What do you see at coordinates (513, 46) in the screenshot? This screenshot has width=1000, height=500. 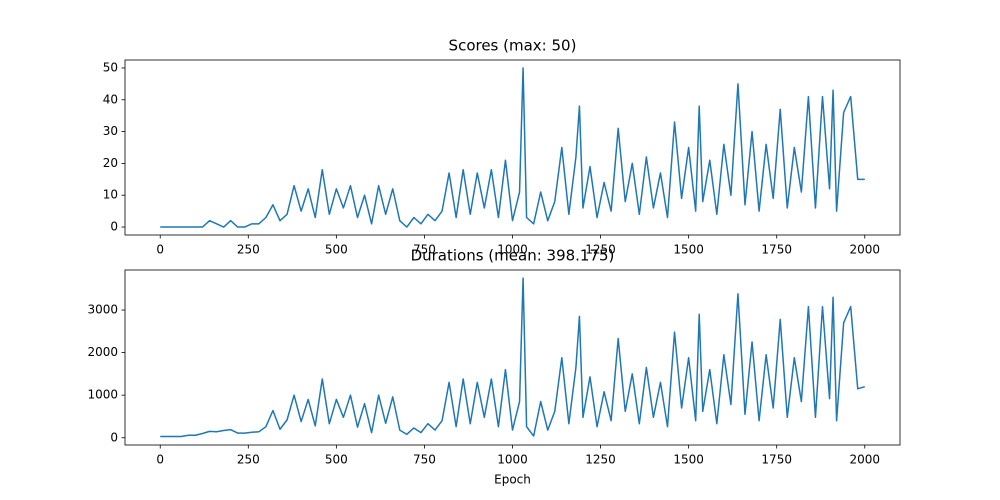 I see `axes-title: Scores (max: 50)` at bounding box center [513, 46].